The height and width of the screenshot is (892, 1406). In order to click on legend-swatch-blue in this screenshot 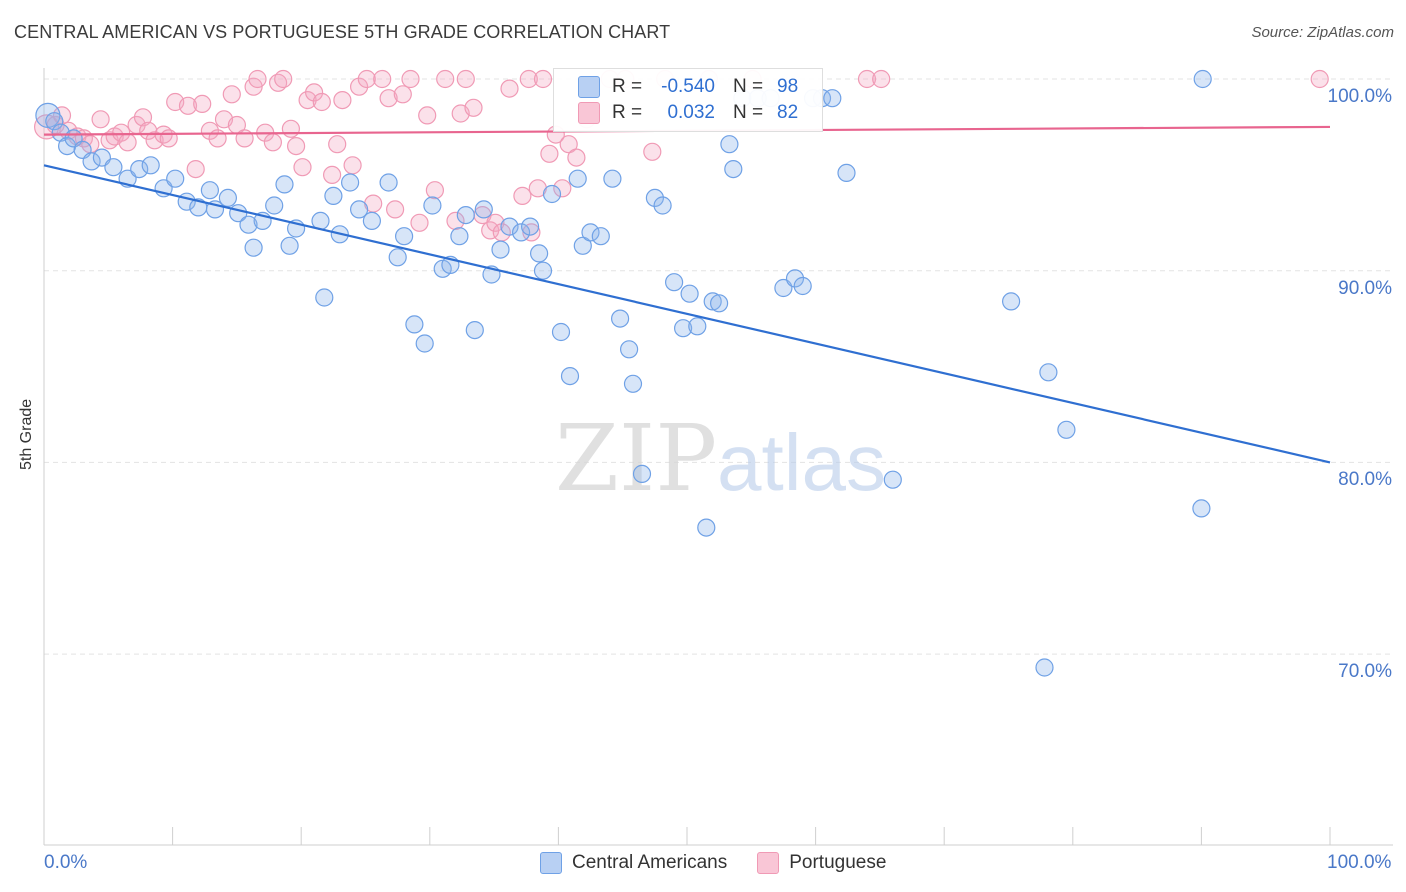, I will do `click(589, 87)`.